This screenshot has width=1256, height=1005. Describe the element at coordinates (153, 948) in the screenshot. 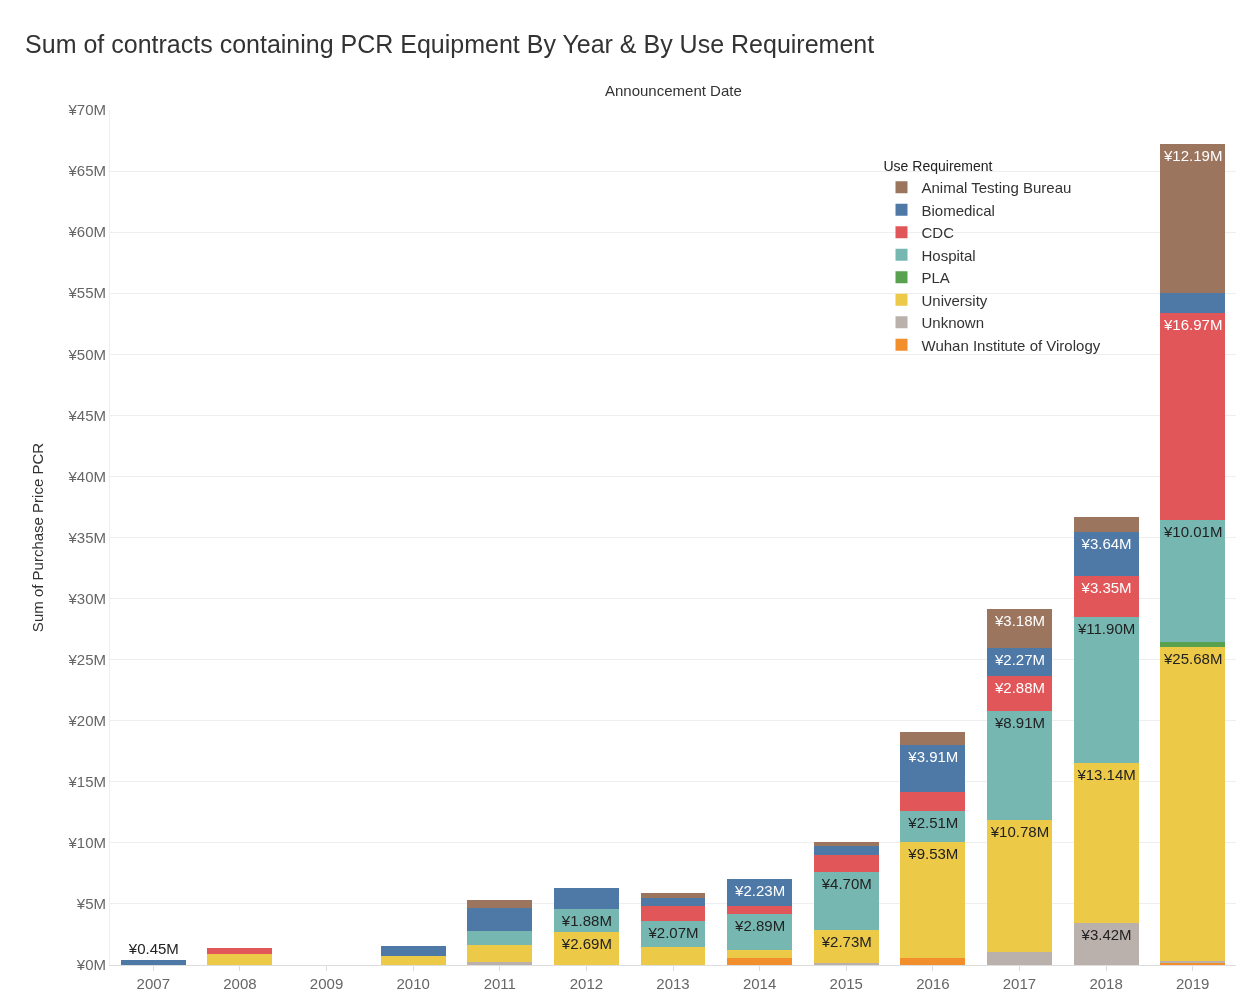

I see `data-label: ¥0.45M` at that location.